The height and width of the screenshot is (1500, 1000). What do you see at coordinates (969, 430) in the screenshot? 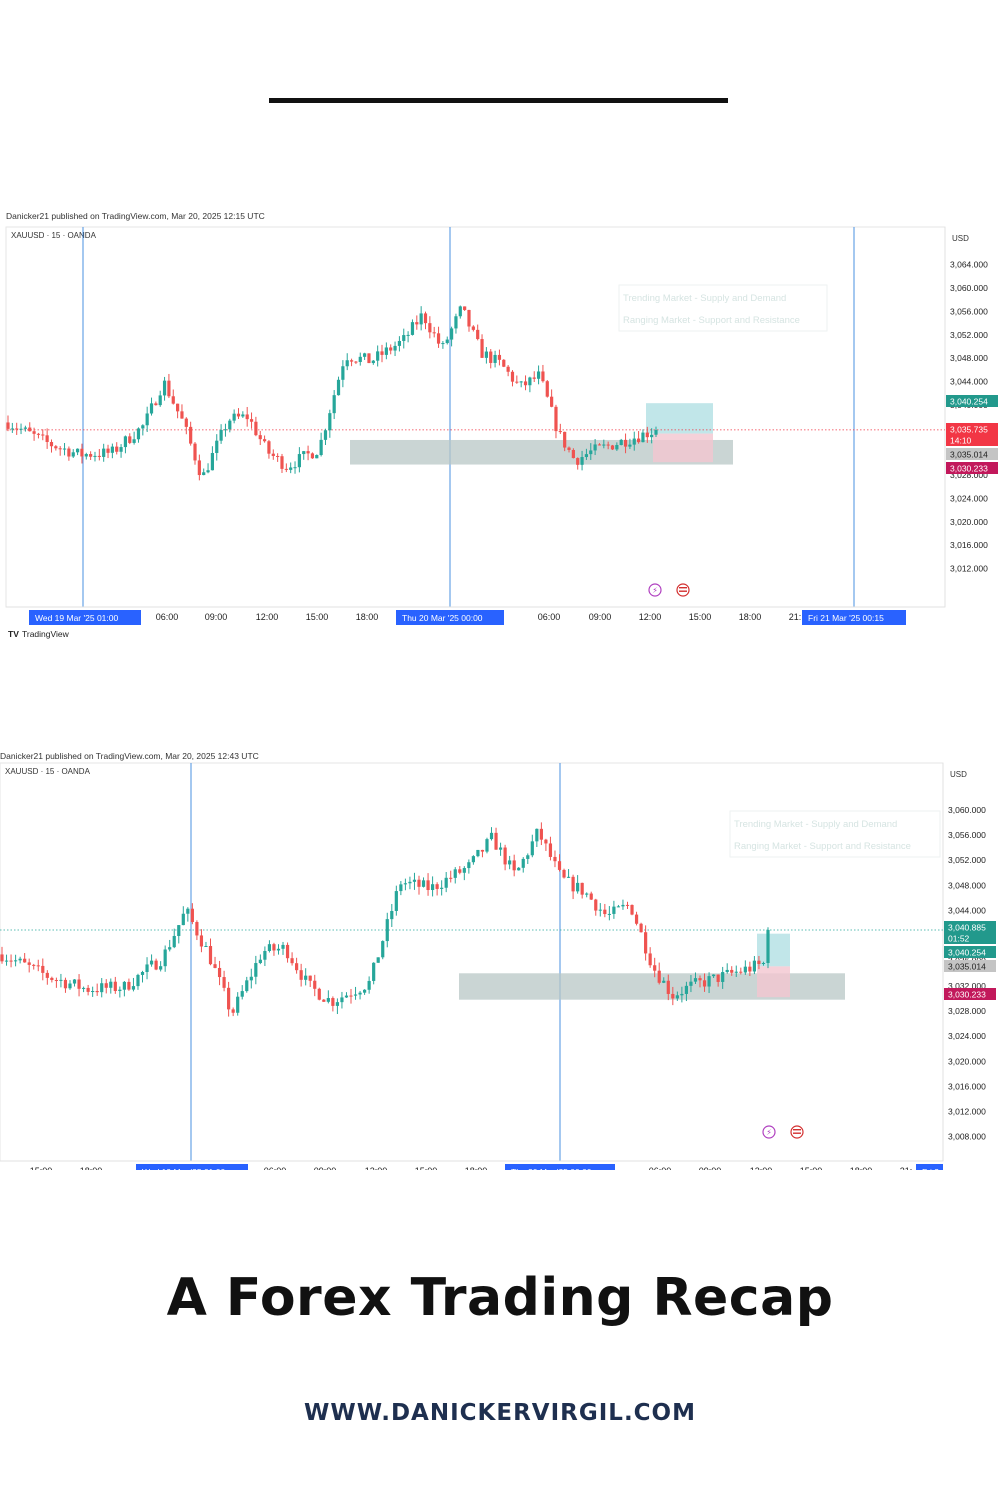
I see `price-label: 3,035.735` at bounding box center [969, 430].